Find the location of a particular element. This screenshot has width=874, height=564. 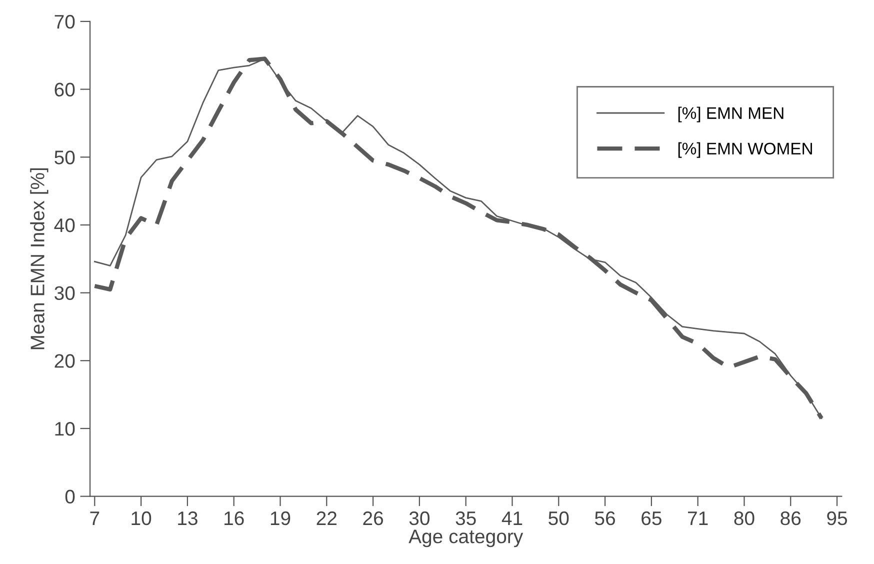

y-tick-label: 20 is located at coordinates (64, 361).